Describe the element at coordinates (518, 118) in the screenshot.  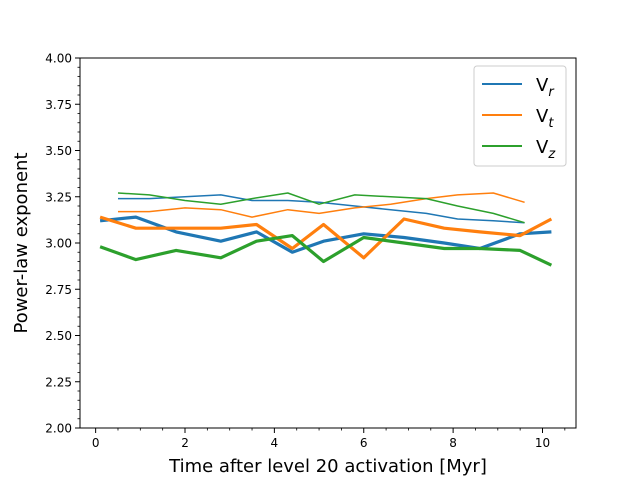
I see `legend-entry-vt: Vt` at that location.